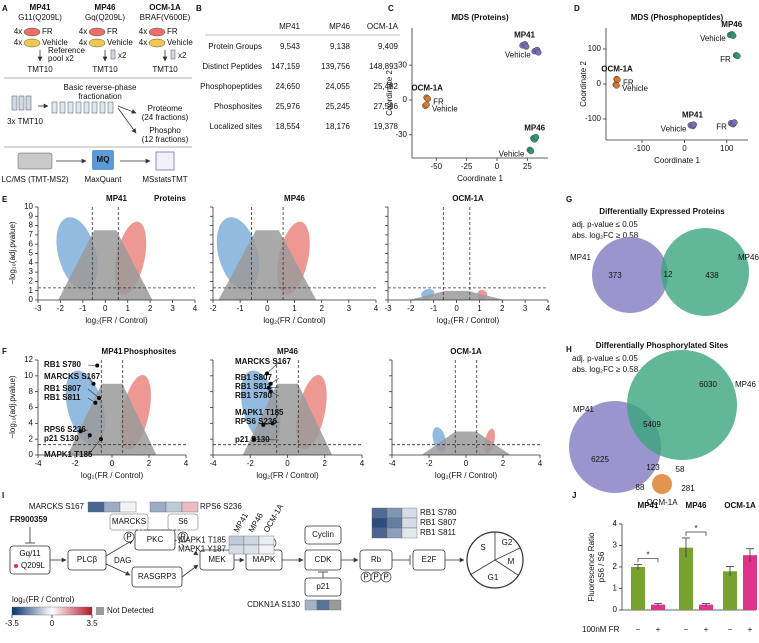  Describe the element at coordinates (605, 224) in the screenshot. I see `venn-criteria: adj. p-value ≤ 0.05` at that location.